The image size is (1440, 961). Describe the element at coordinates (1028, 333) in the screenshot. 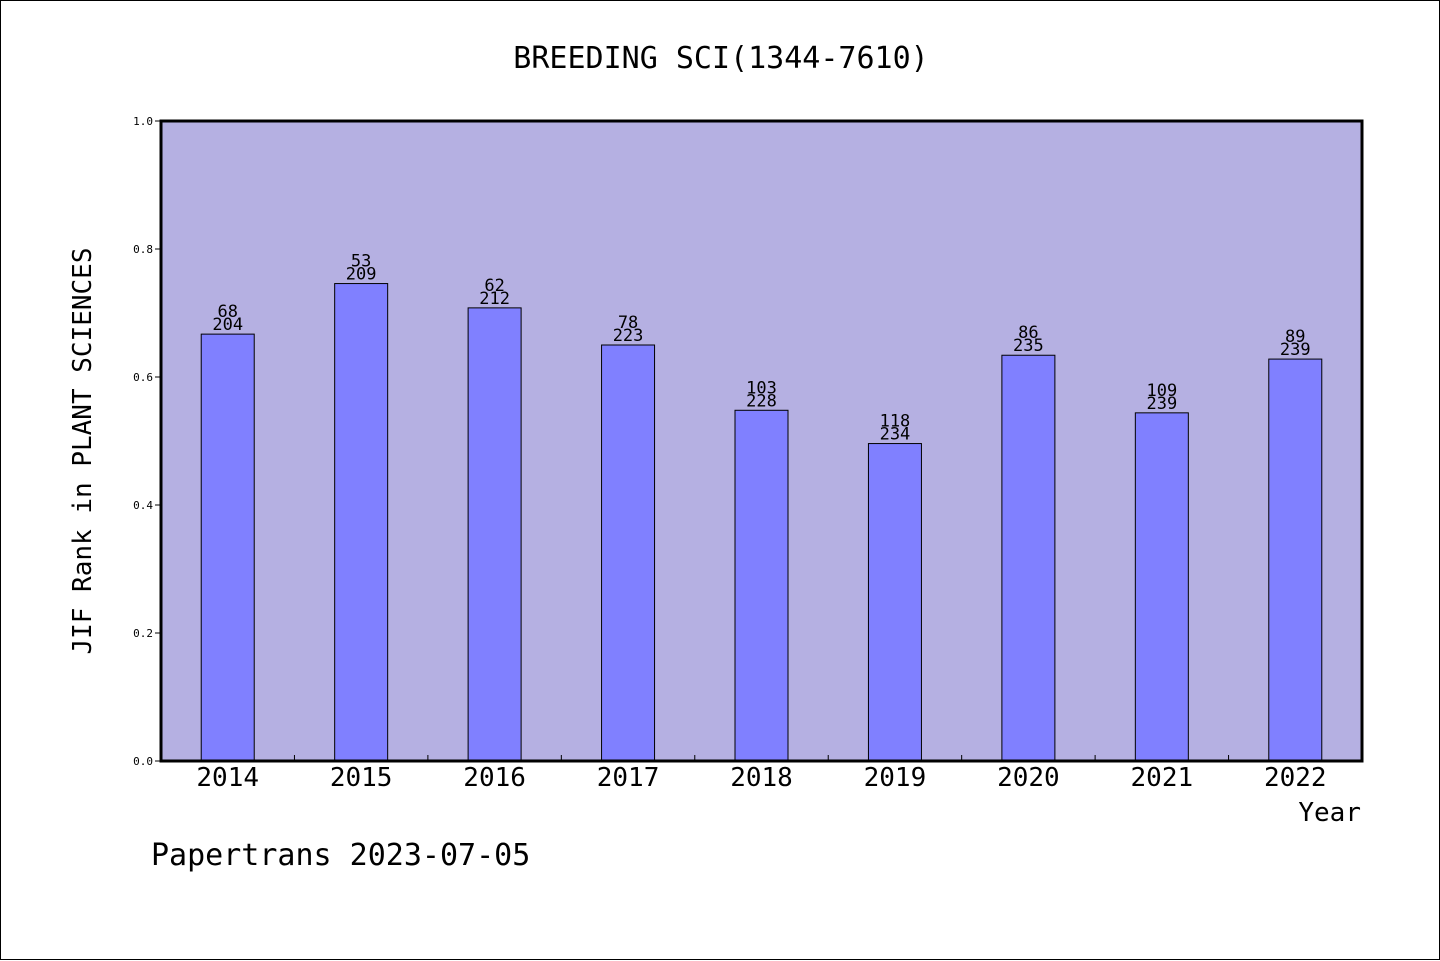

I see `bar-label-rank: 86` at that location.